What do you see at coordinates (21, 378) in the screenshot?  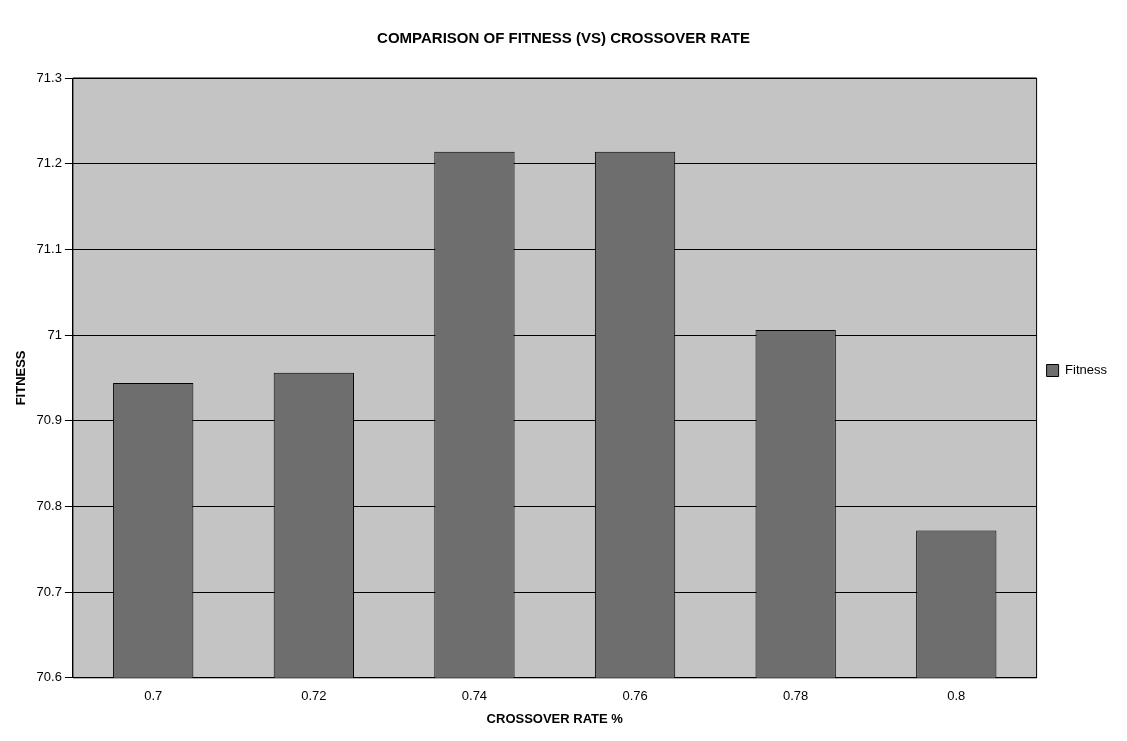 I see `y-axis-title: FITNESS` at bounding box center [21, 378].